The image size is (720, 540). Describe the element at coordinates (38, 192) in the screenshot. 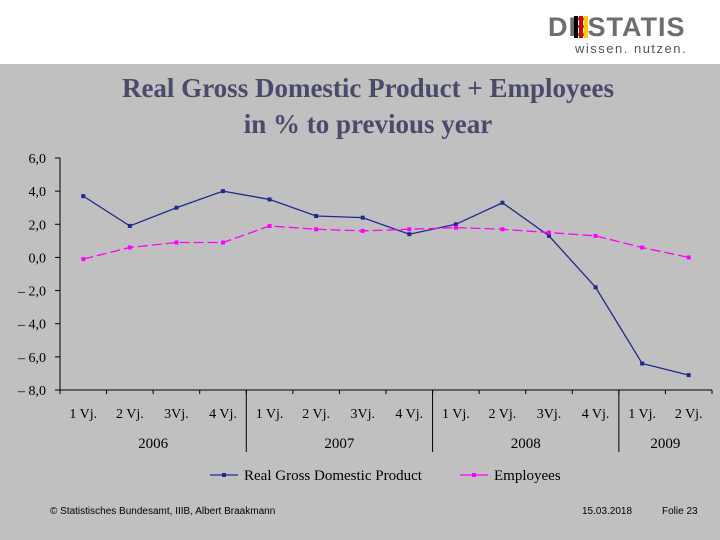

I see `y-tick-label: 4,0` at that location.